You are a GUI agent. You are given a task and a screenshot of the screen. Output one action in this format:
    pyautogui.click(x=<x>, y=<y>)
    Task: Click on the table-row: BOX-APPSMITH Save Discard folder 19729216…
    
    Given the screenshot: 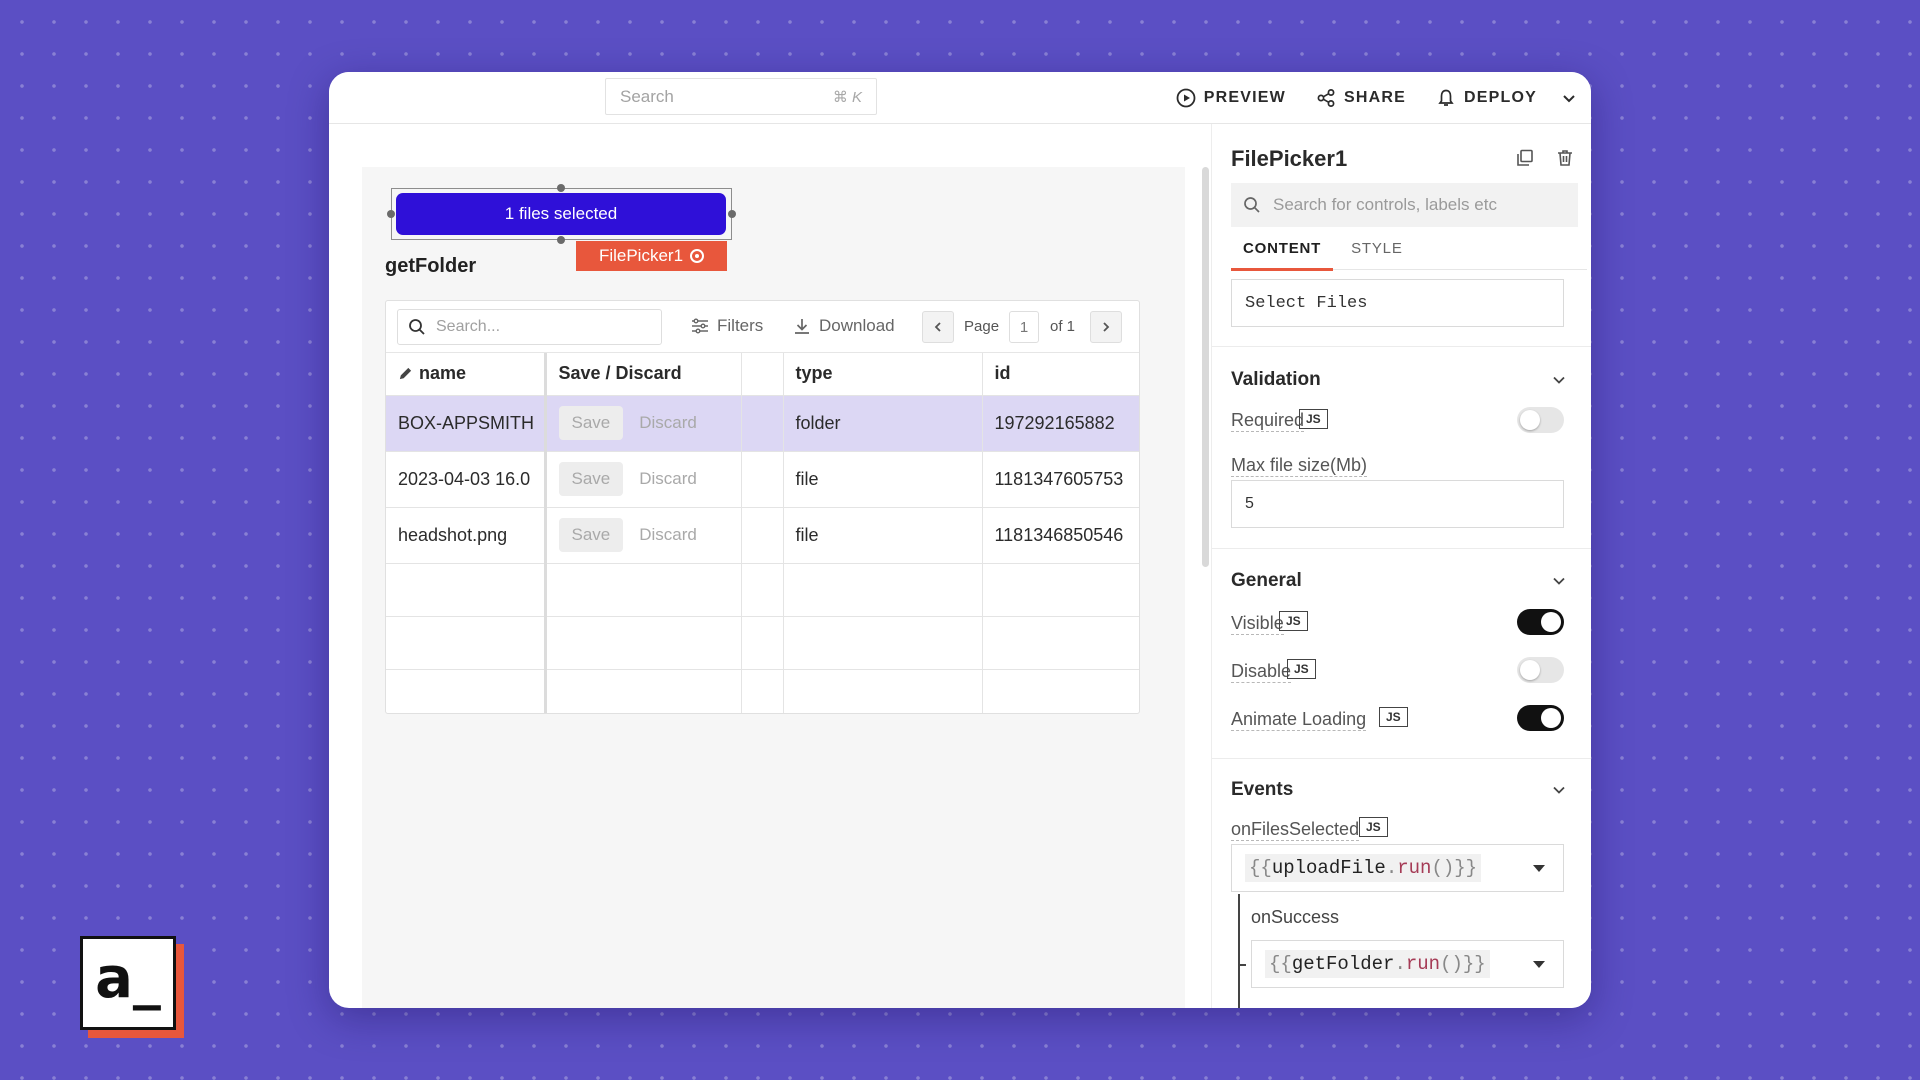 What is the action you would take?
    pyautogui.click(x=762, y=423)
    